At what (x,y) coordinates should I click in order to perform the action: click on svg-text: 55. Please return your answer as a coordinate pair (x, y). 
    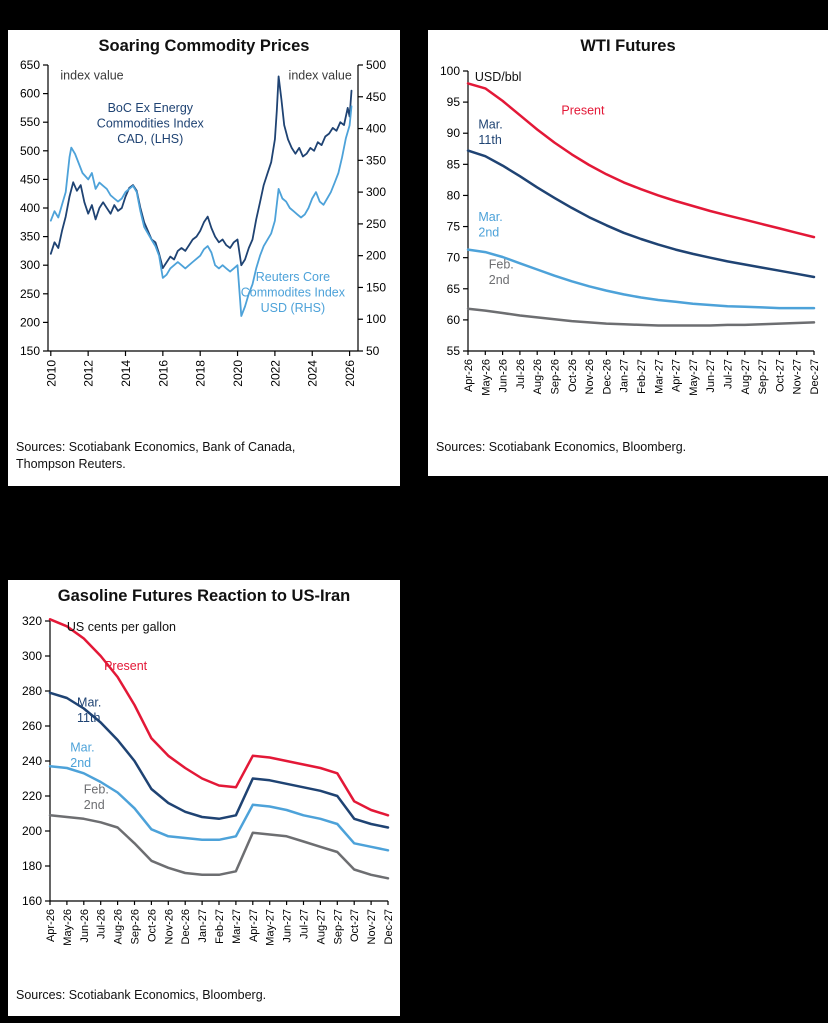
    Looking at the image, I should click on (454, 351).